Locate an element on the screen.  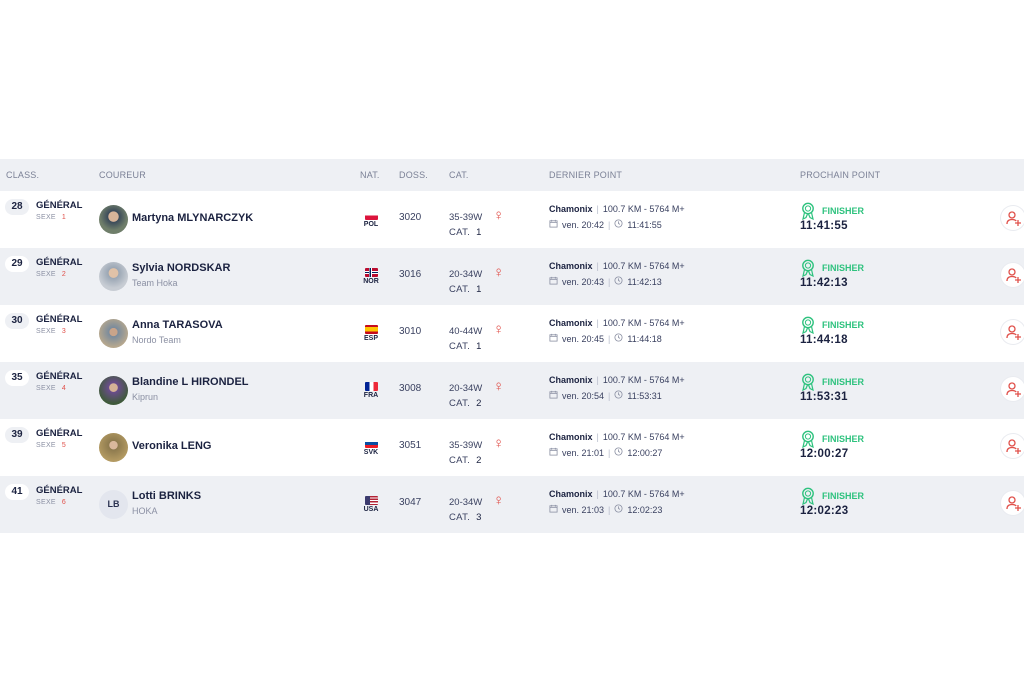
rank-badge: 28 is located at coordinates (17, 207).